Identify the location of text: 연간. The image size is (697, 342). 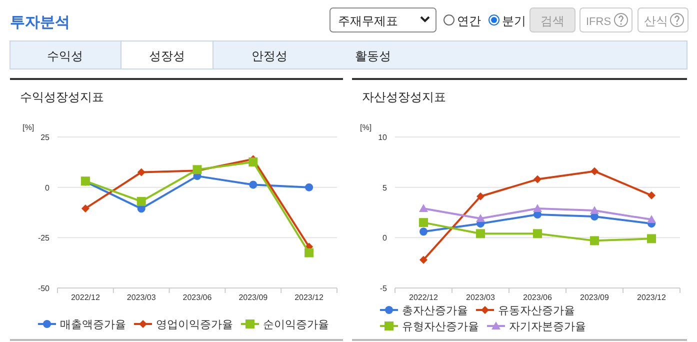
(469, 21).